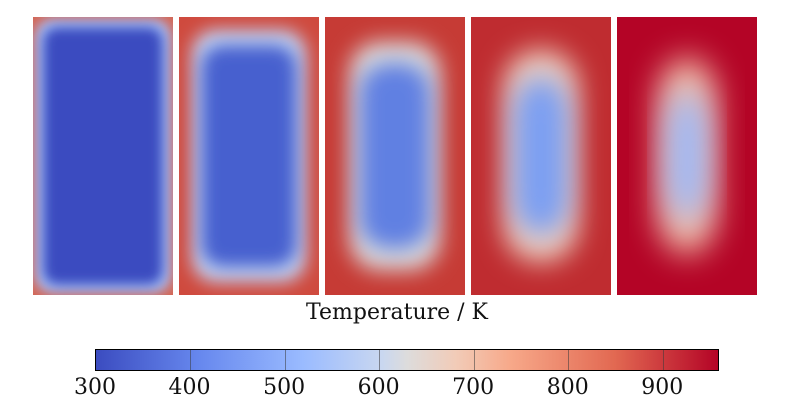  Describe the element at coordinates (378, 387) in the screenshot. I see `colorbar-tick-label: 600` at that location.